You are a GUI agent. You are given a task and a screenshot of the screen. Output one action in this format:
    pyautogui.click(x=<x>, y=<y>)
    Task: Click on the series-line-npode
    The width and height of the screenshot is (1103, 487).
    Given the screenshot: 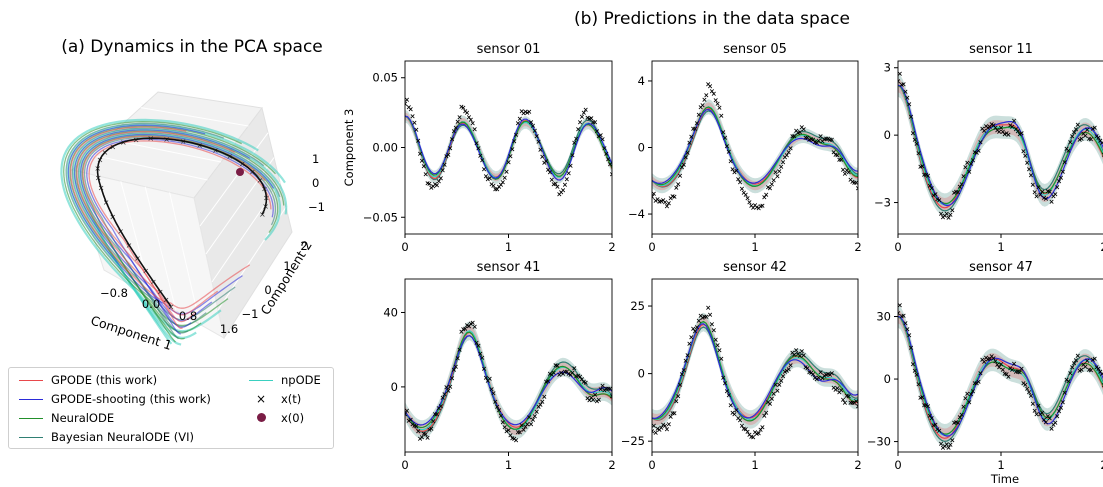 What is the action you would take?
    pyautogui.click(x=1000, y=375)
    